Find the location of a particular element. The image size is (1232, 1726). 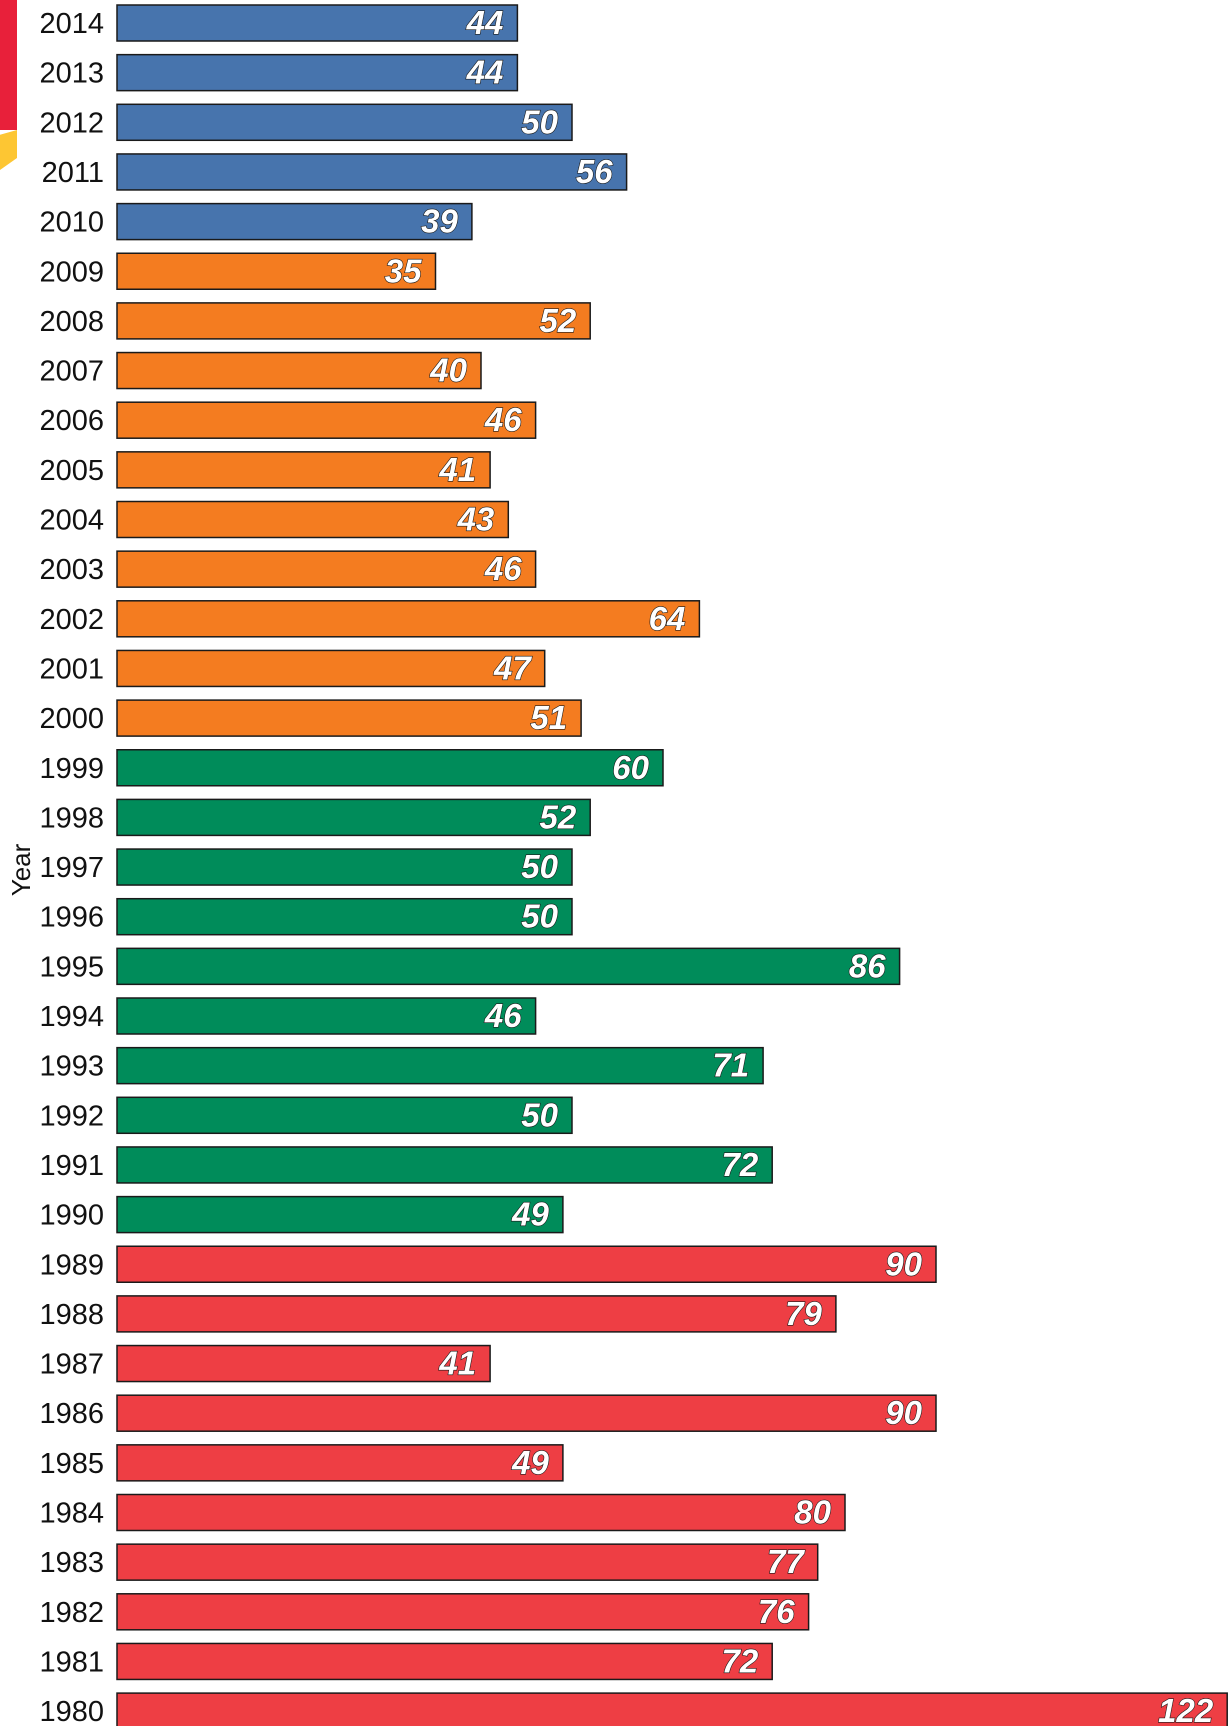

bar-1996 is located at coordinates (344, 916).